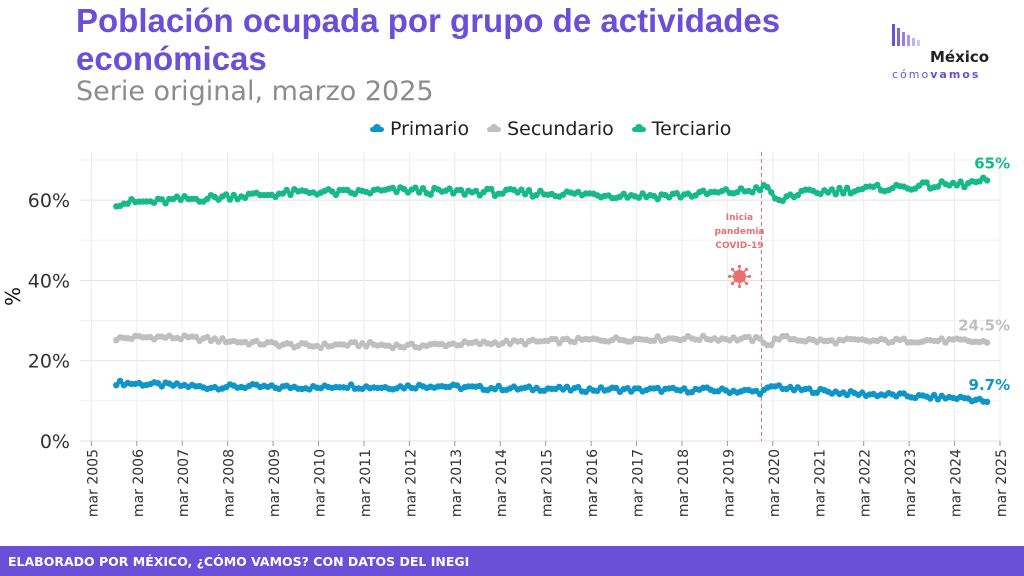 This screenshot has width=1024, height=576. What do you see at coordinates (560, 129) in the screenshot?
I see `legend-label-secundario: Secundario` at bounding box center [560, 129].